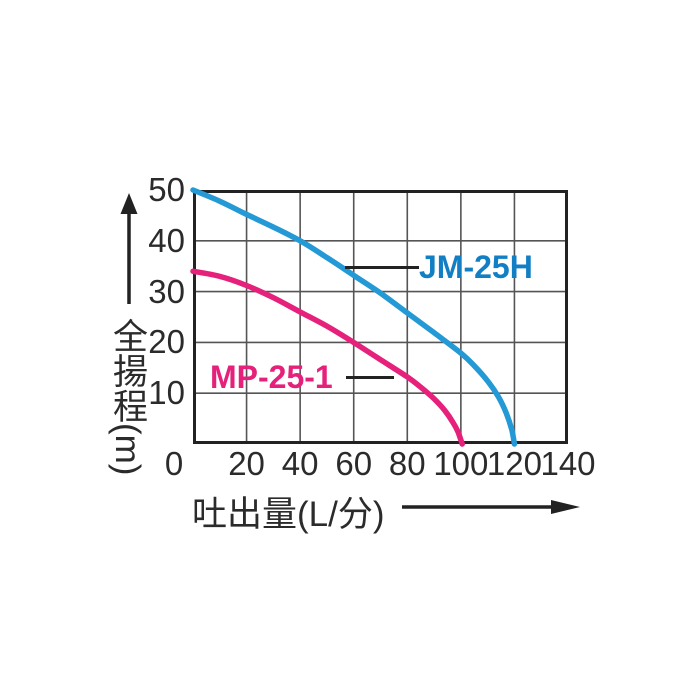 The width and height of the screenshot is (700, 700). I want to click on y-tick-label-40: 40, so click(166, 240).